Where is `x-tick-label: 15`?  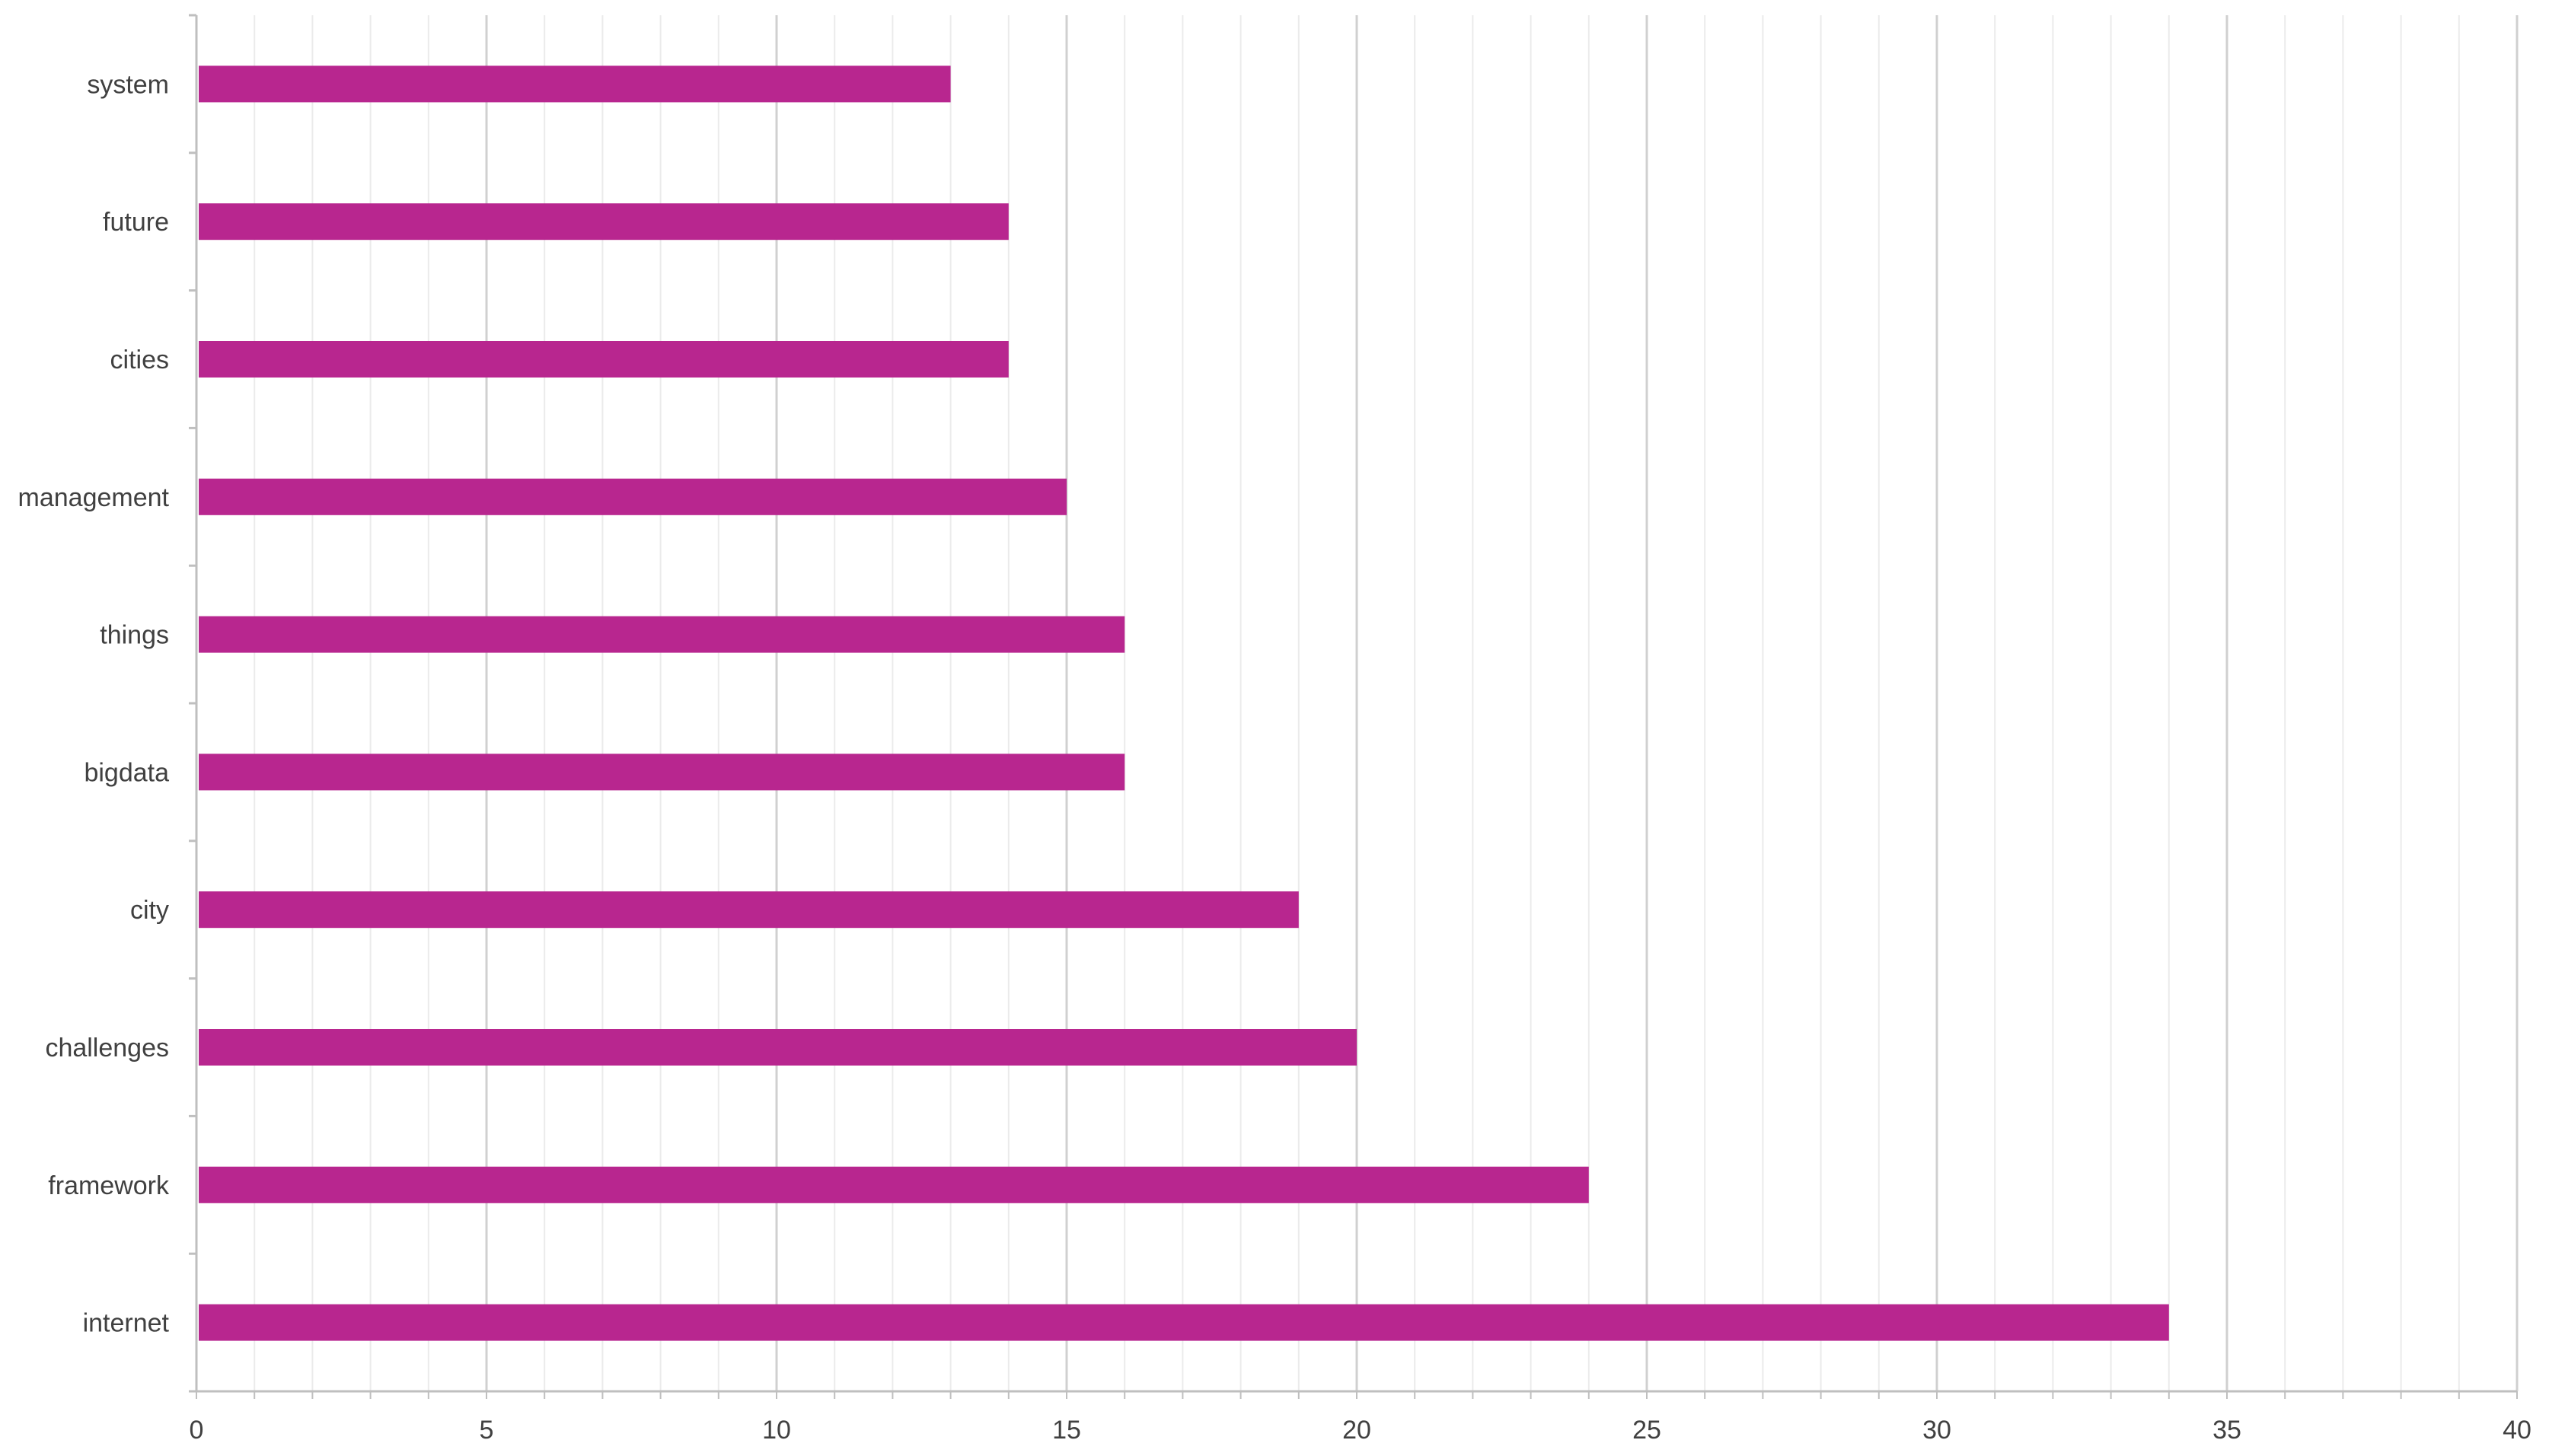
x-tick-label: 15 is located at coordinates (1066, 1430).